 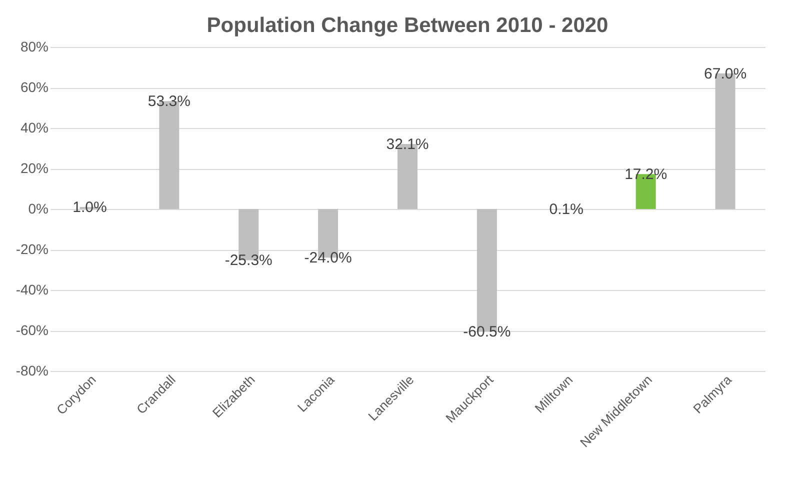 What do you see at coordinates (32, 370) in the screenshot?
I see `y-tick-label: -80%` at bounding box center [32, 370].